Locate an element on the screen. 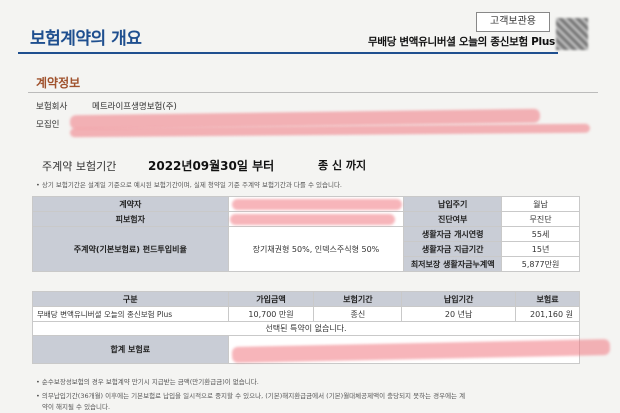 This screenshot has width=620, height=413. fund-ratio-value: 장기채권형 50%, 인덱스주식형 50% is located at coordinates (316, 249).